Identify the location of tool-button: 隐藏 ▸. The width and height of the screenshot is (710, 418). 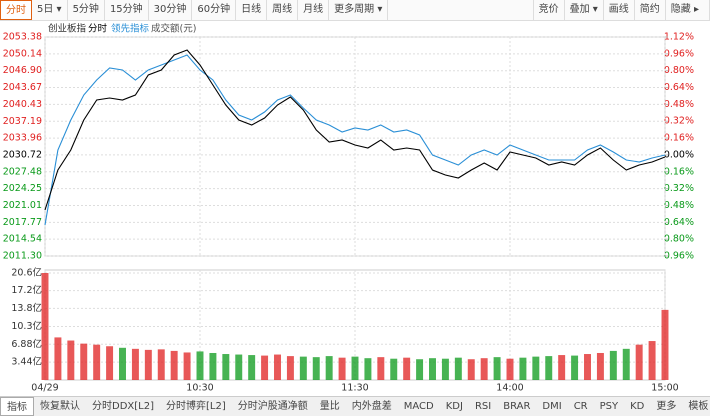
(684, 10).